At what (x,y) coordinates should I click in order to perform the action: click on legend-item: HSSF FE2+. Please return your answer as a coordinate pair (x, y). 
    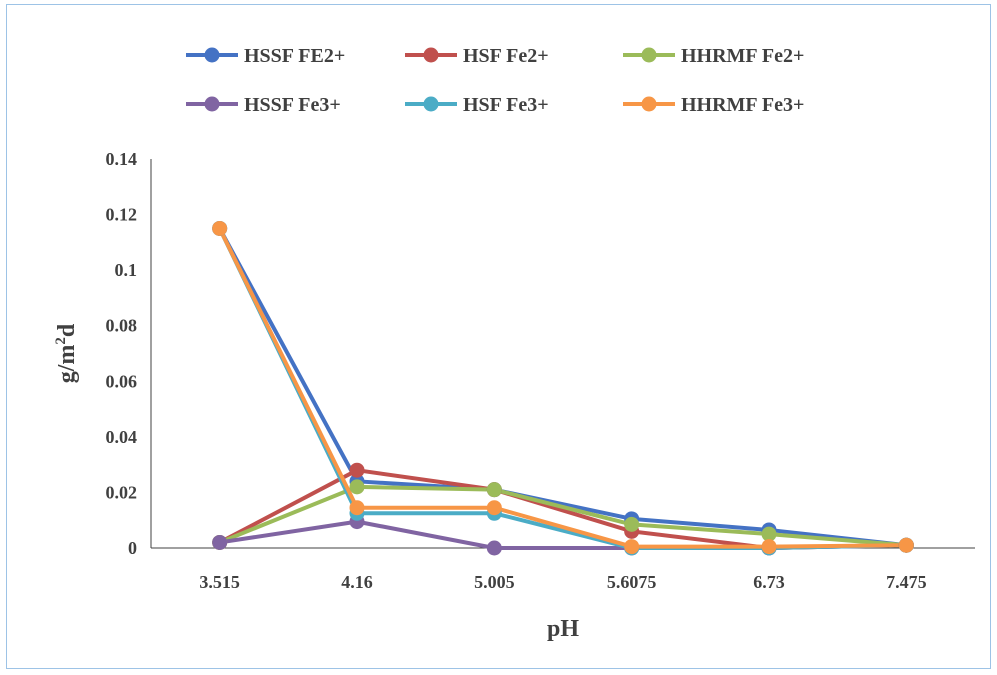
    Looking at the image, I should click on (265, 56).